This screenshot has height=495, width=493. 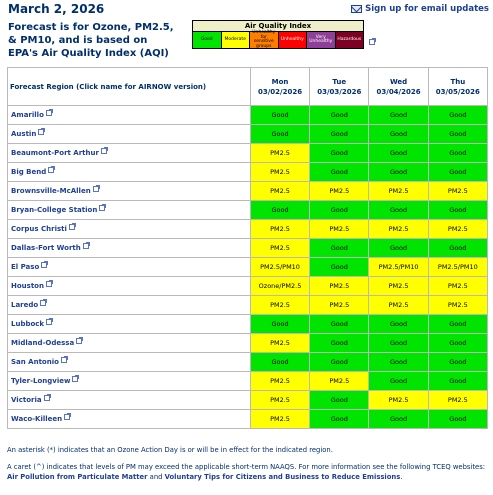 What do you see at coordinates (129, 419) in the screenshot?
I see `region-link: Waco-Killeen` at bounding box center [129, 419].